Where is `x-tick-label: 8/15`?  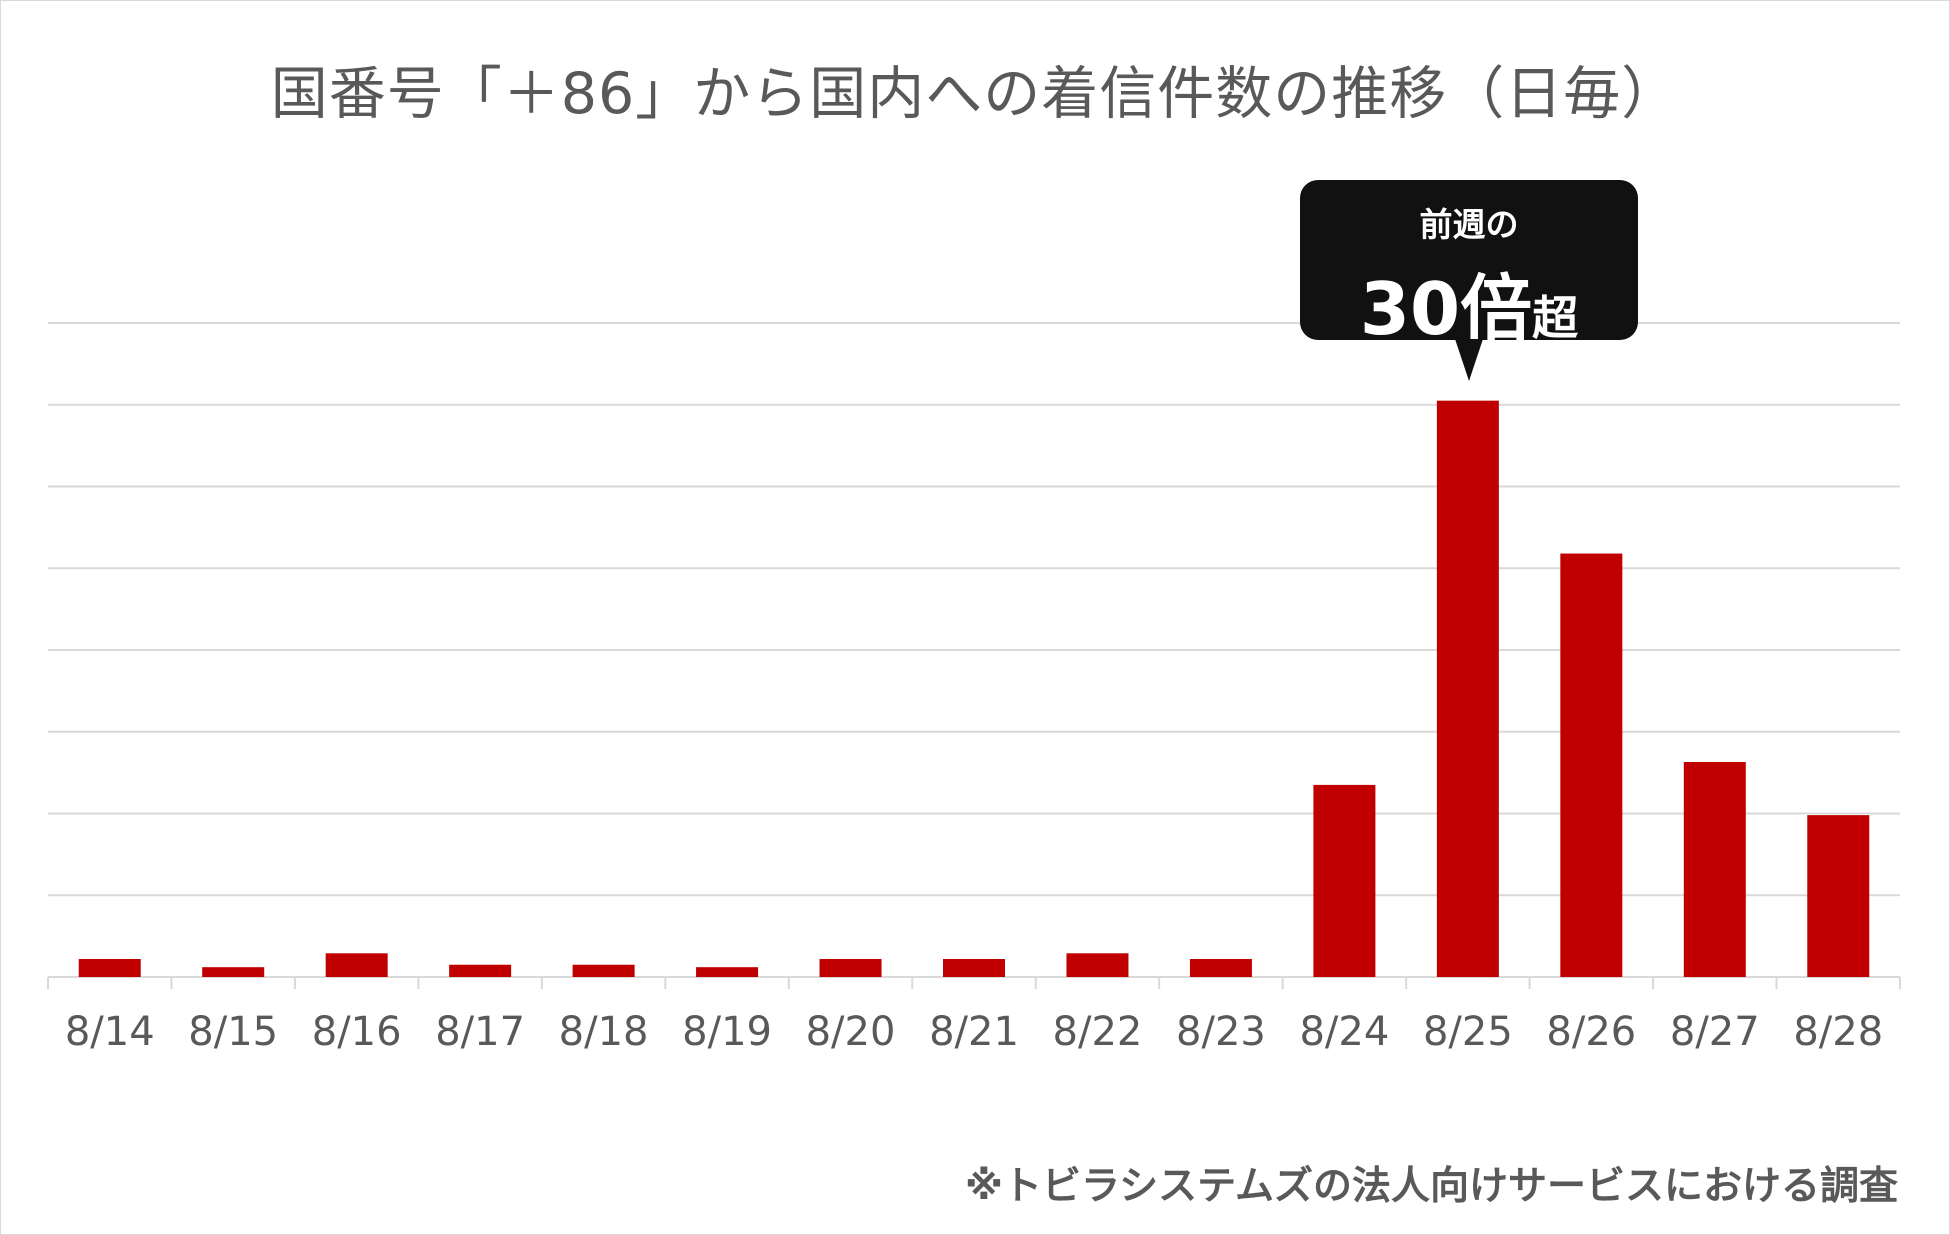
x-tick-label: 8/15 is located at coordinates (233, 1032).